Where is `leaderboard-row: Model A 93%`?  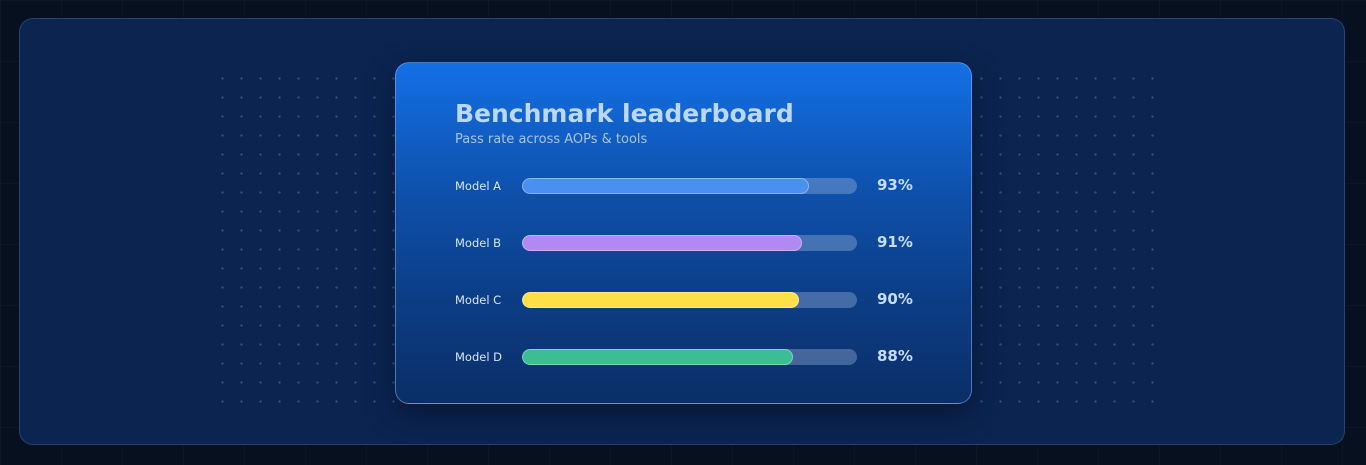
leaderboard-row: Model A 93% is located at coordinates (695, 201).